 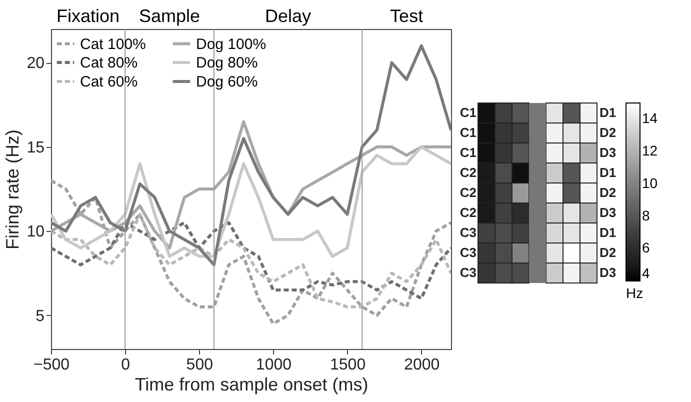 What do you see at coordinates (650, 182) in the screenshot?
I see `color-bar-label: 10` at bounding box center [650, 182].